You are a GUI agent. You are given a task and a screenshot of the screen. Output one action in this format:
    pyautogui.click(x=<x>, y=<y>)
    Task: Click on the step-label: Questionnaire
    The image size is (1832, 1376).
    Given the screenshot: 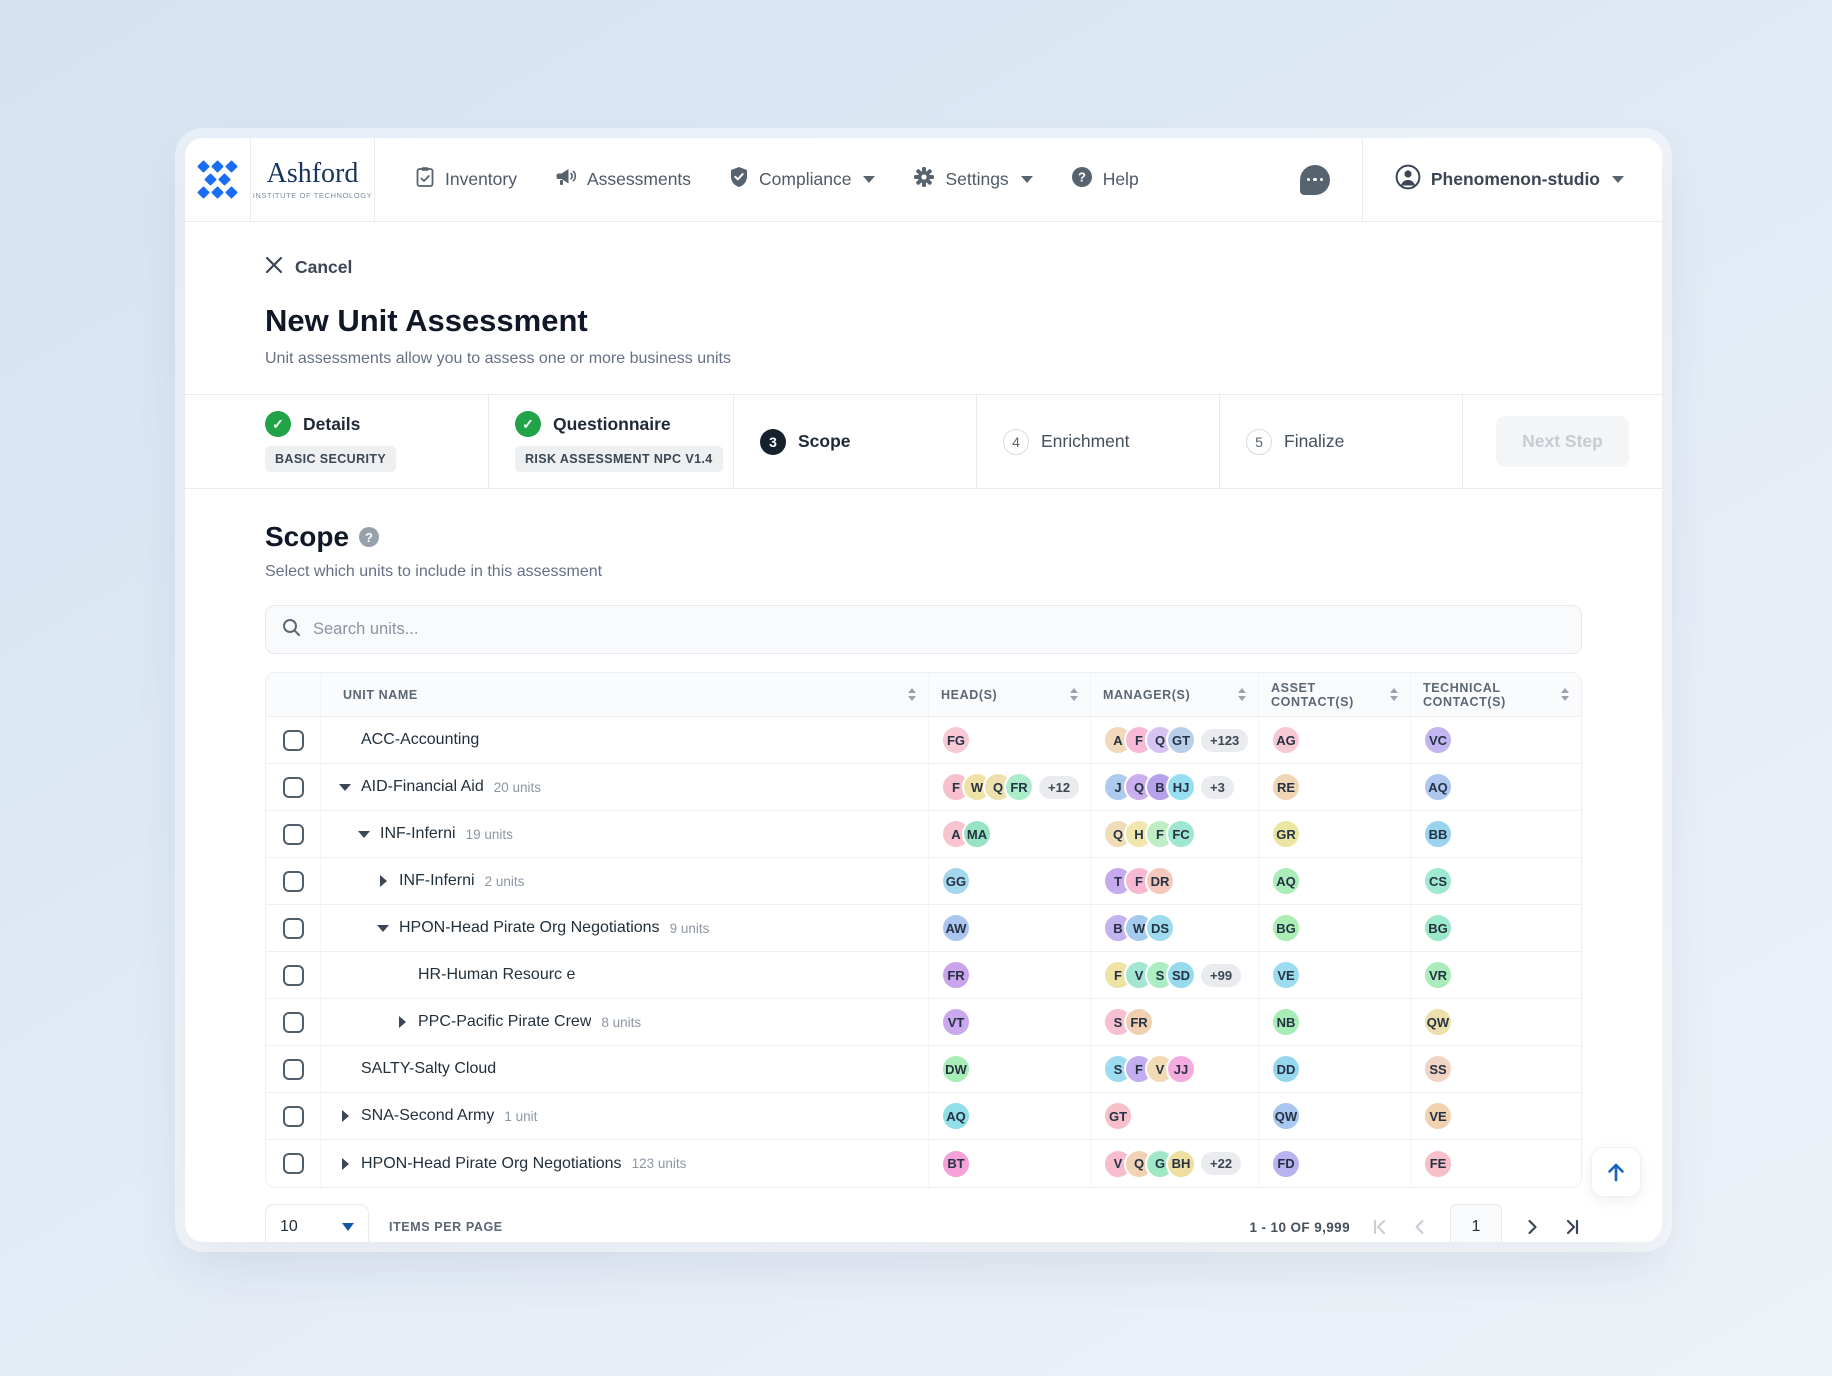 What is the action you would take?
    pyautogui.click(x=612, y=423)
    